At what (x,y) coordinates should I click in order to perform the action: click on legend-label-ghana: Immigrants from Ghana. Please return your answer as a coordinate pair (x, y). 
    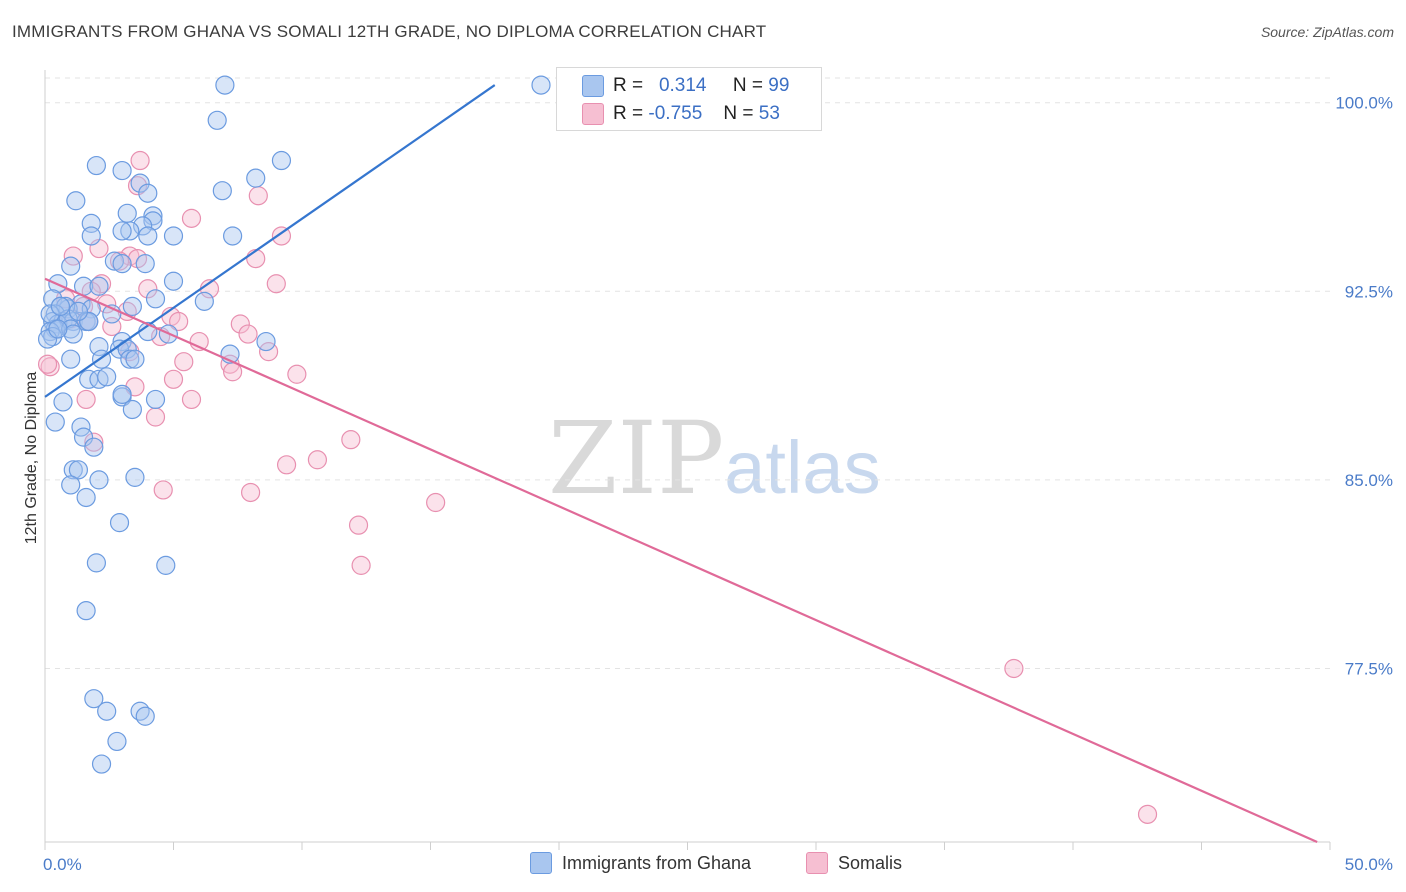
    Looking at the image, I should click on (657, 862).